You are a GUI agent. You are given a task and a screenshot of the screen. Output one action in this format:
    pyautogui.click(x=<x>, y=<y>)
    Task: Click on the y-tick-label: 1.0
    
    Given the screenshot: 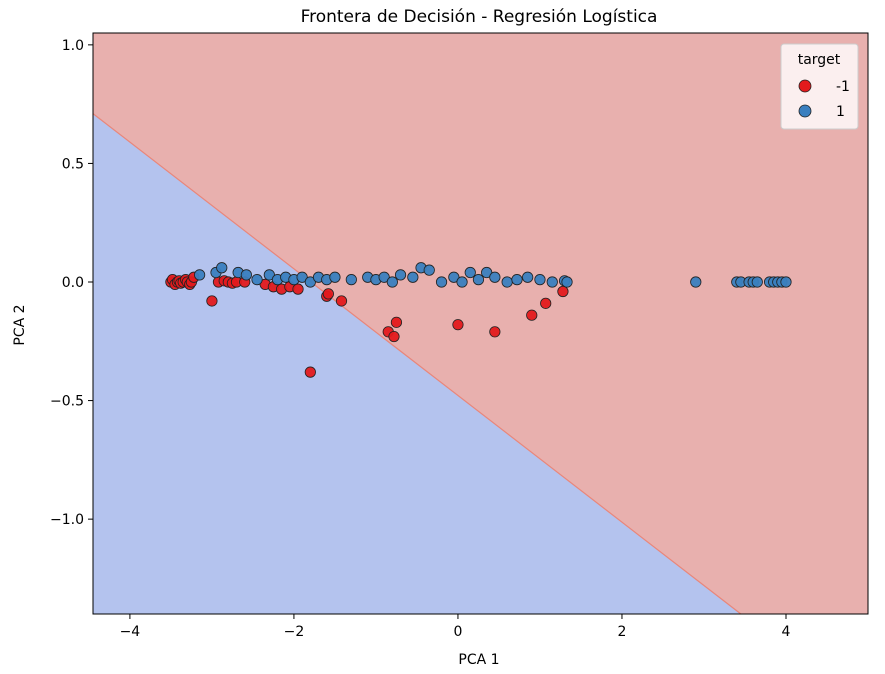 What is the action you would take?
    pyautogui.click(x=73, y=46)
    